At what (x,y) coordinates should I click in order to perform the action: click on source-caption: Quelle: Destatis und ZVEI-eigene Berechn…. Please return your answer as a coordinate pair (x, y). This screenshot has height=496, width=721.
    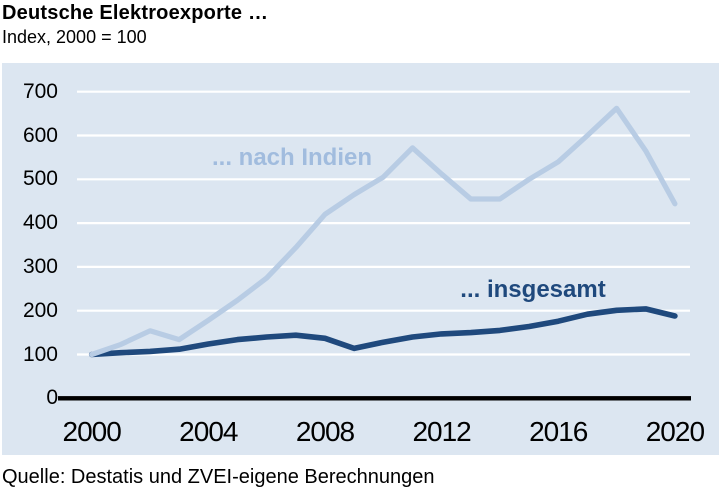
    Looking at the image, I should click on (218, 477).